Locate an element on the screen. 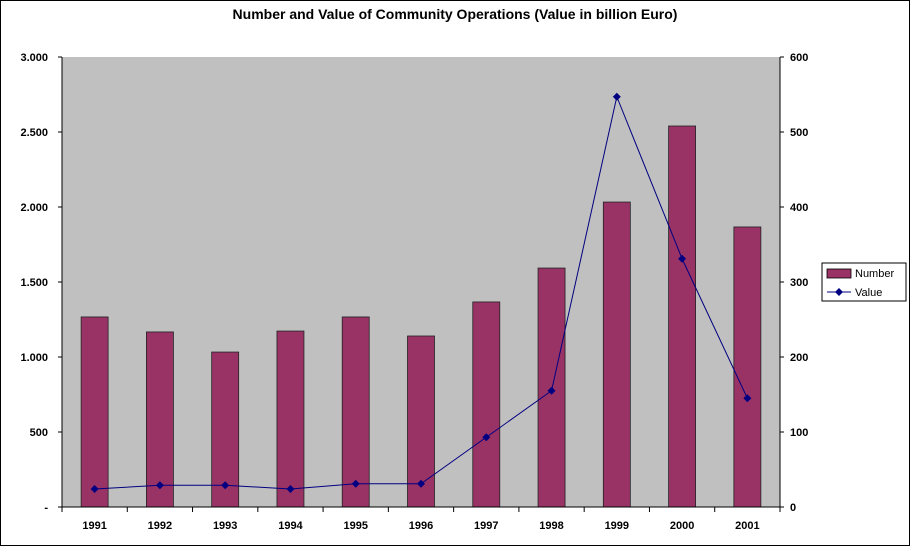  legend-value-label: Value is located at coordinates (868, 293).